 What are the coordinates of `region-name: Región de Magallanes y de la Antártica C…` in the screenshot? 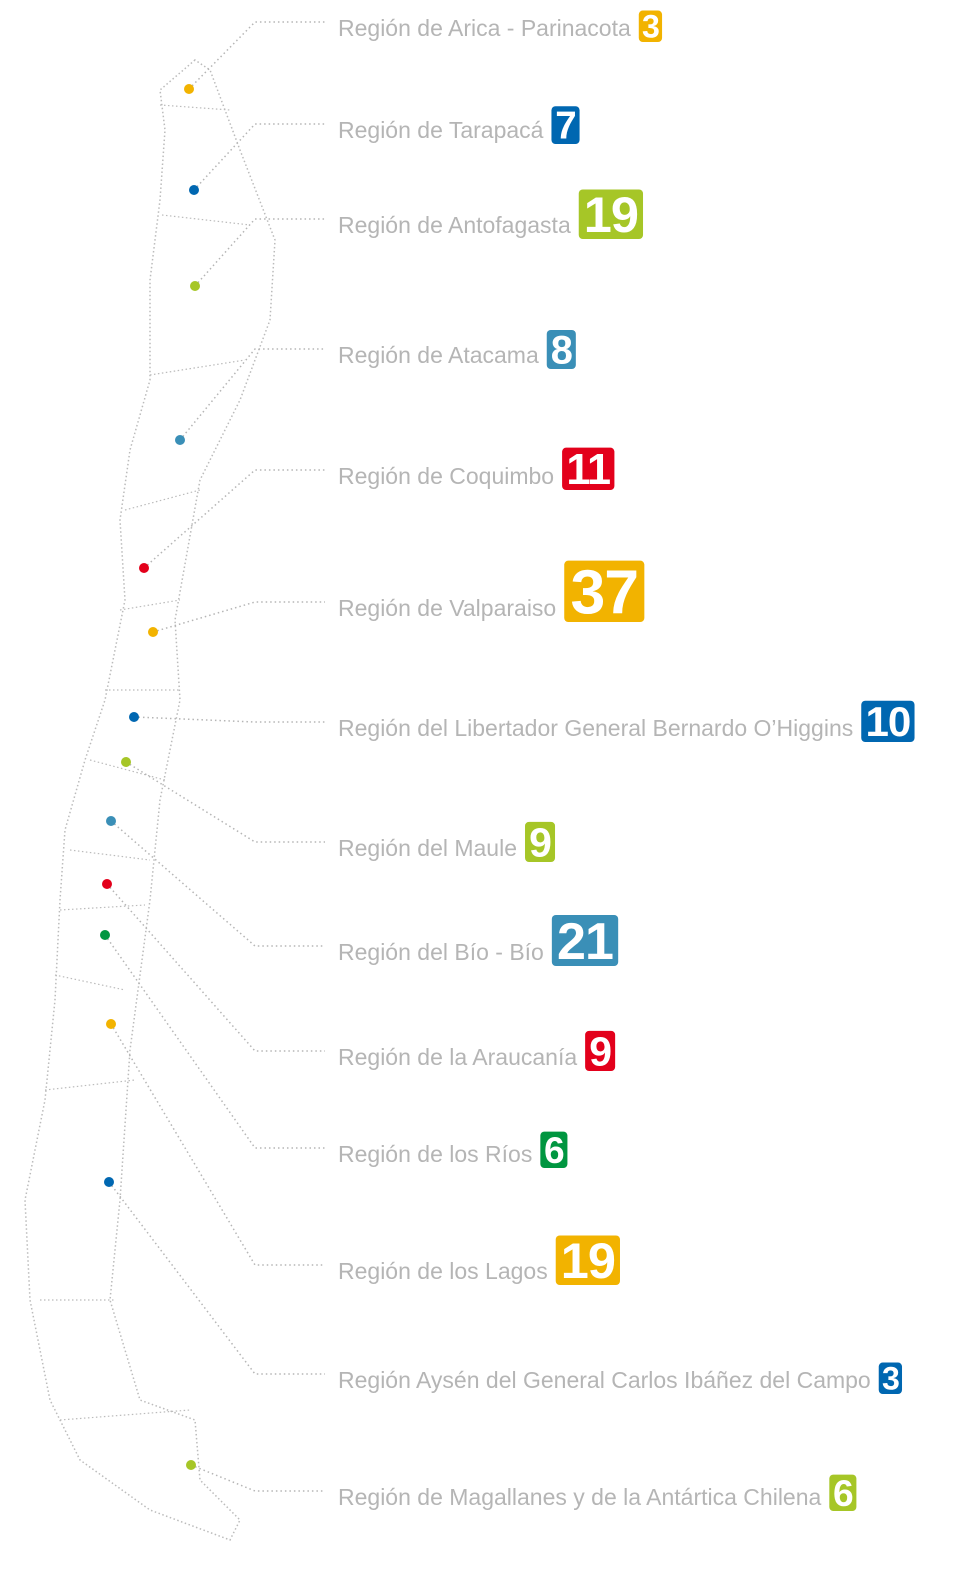 It's located at (580, 1497).